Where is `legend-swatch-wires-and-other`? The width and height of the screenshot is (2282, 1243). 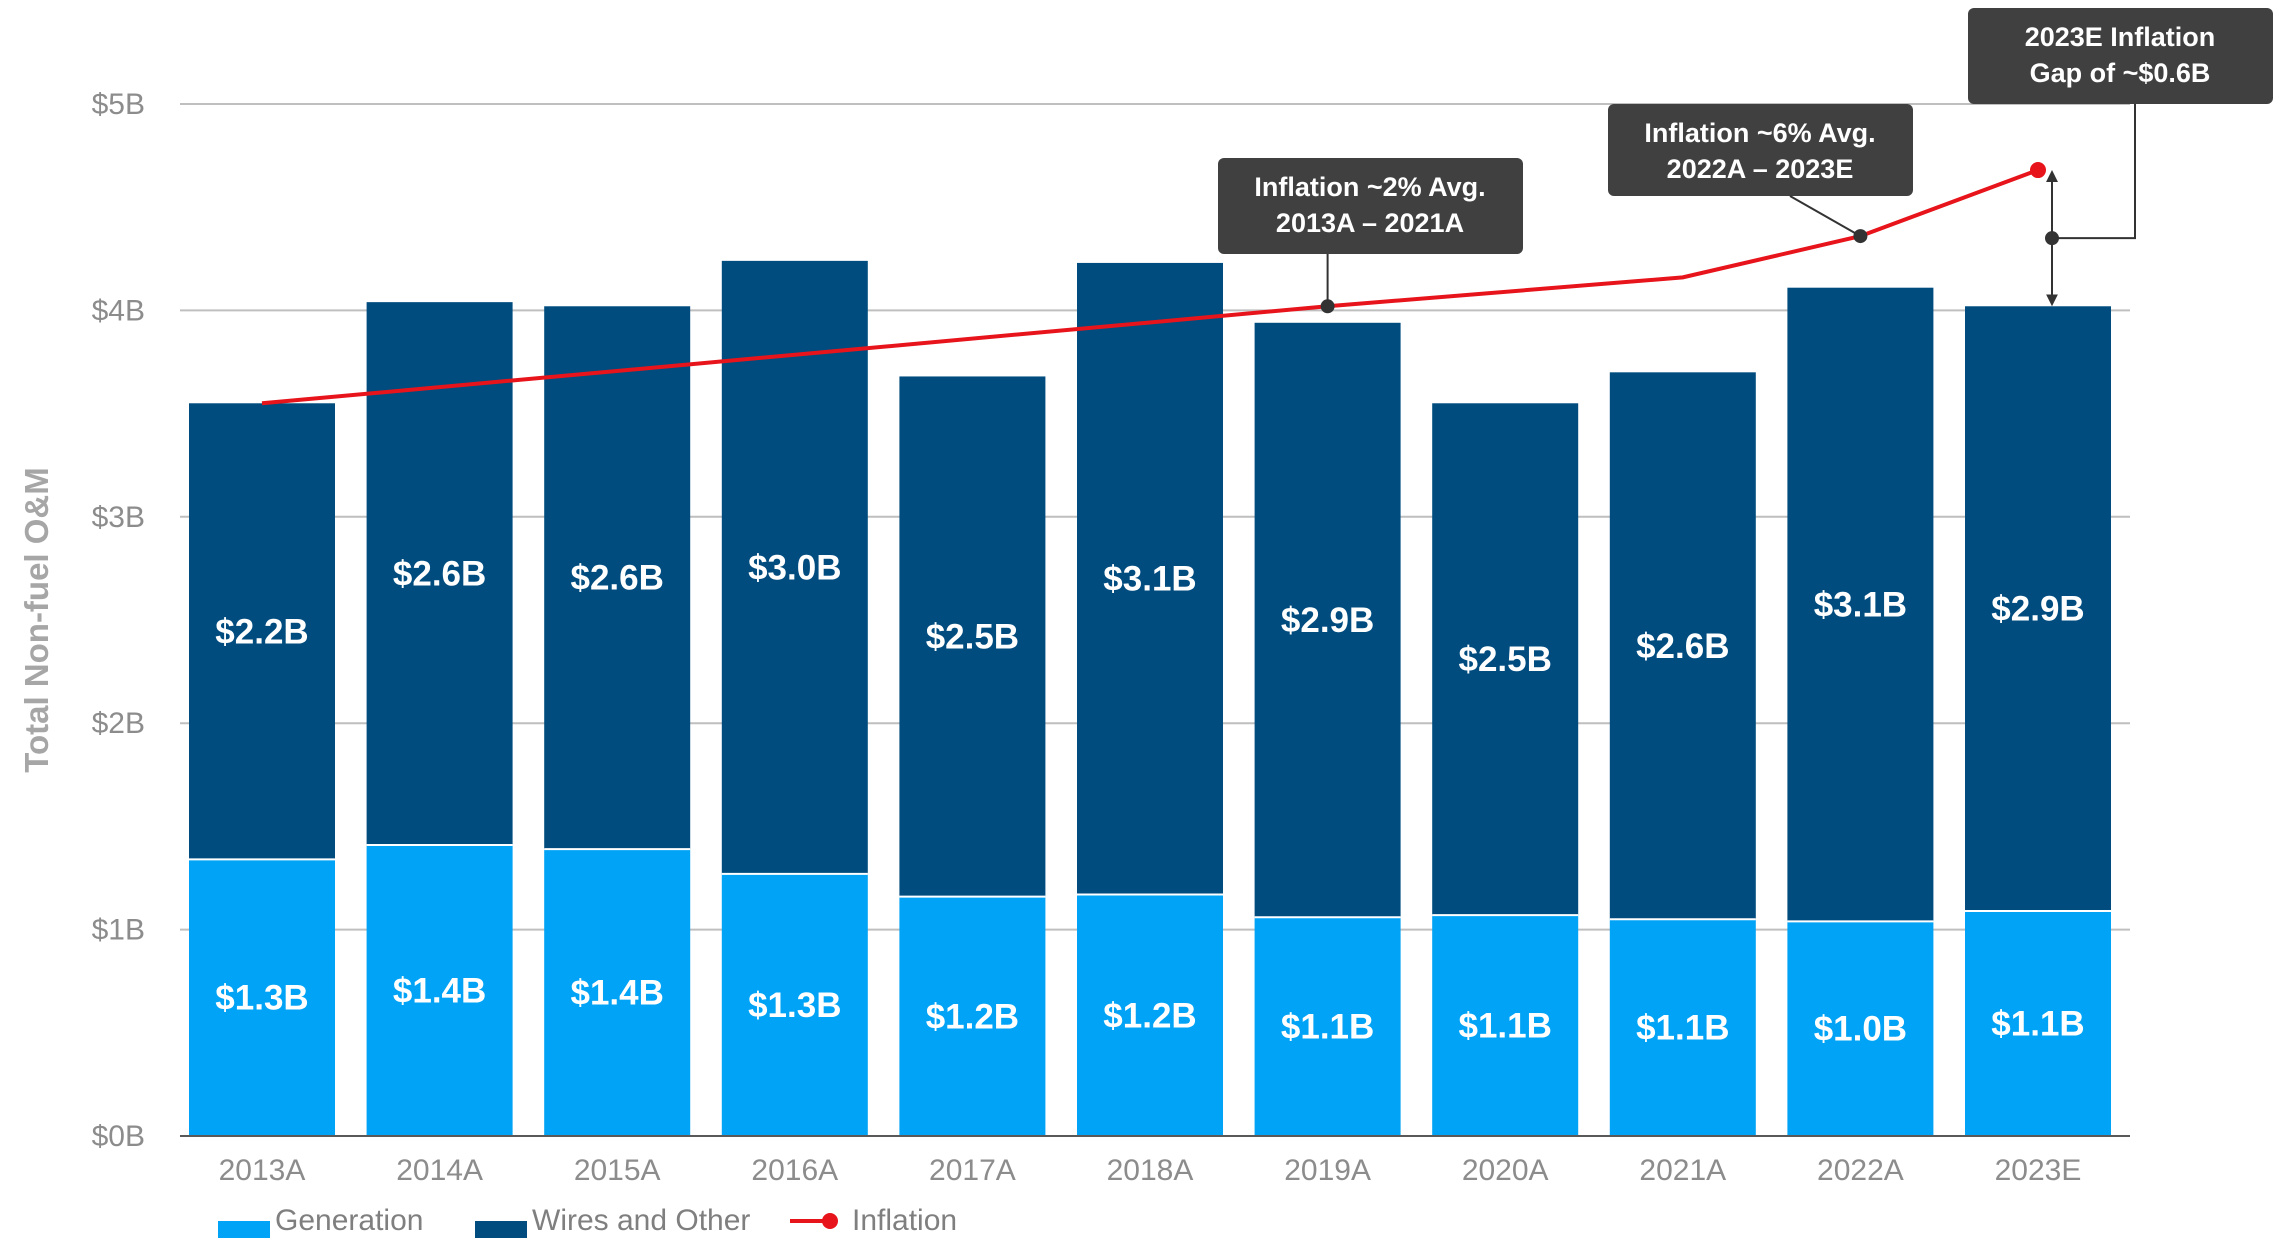
legend-swatch-wires-and-other is located at coordinates (501, 1229).